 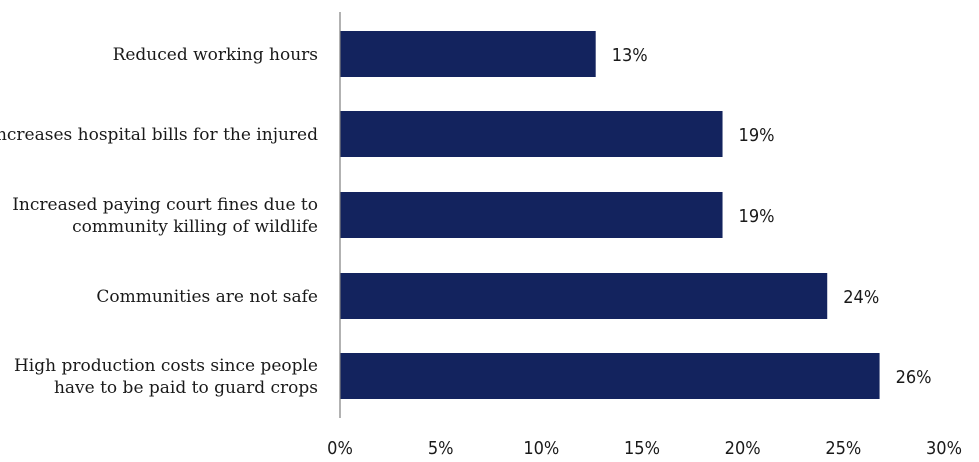 I want to click on category-label-4-line-0: High production costs since people, so click(x=166, y=366).